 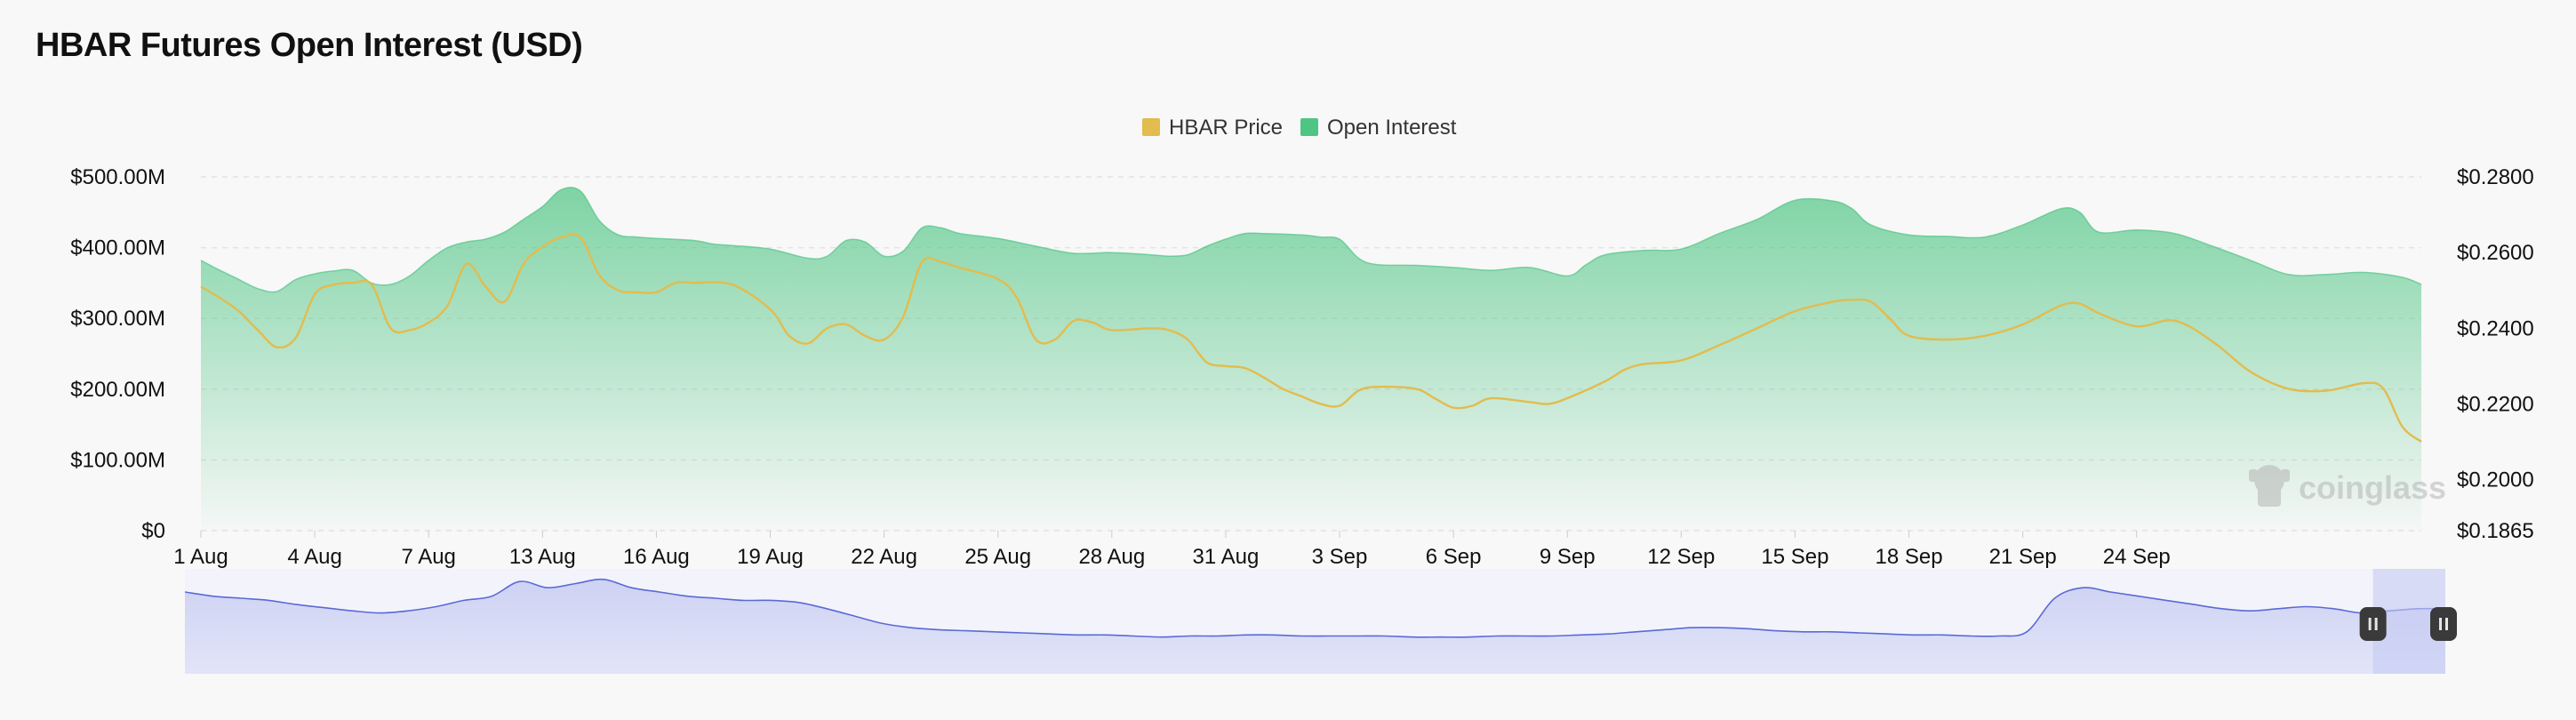 What do you see at coordinates (1151, 127) in the screenshot?
I see `legend-swatch-hbar-price` at bounding box center [1151, 127].